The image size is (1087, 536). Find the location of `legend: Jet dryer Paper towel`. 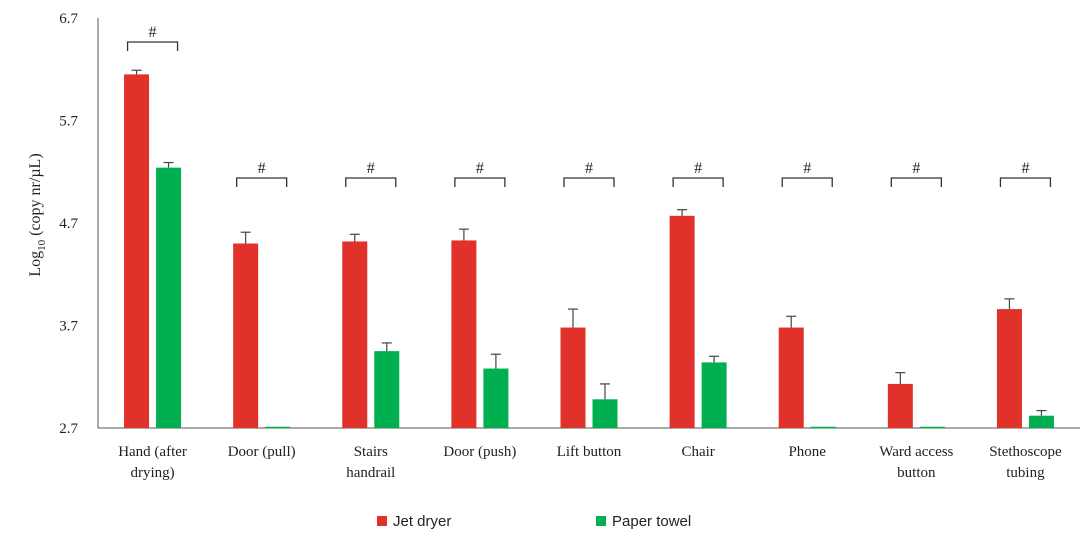

legend: Jet dryer Paper towel is located at coordinates (534, 521).